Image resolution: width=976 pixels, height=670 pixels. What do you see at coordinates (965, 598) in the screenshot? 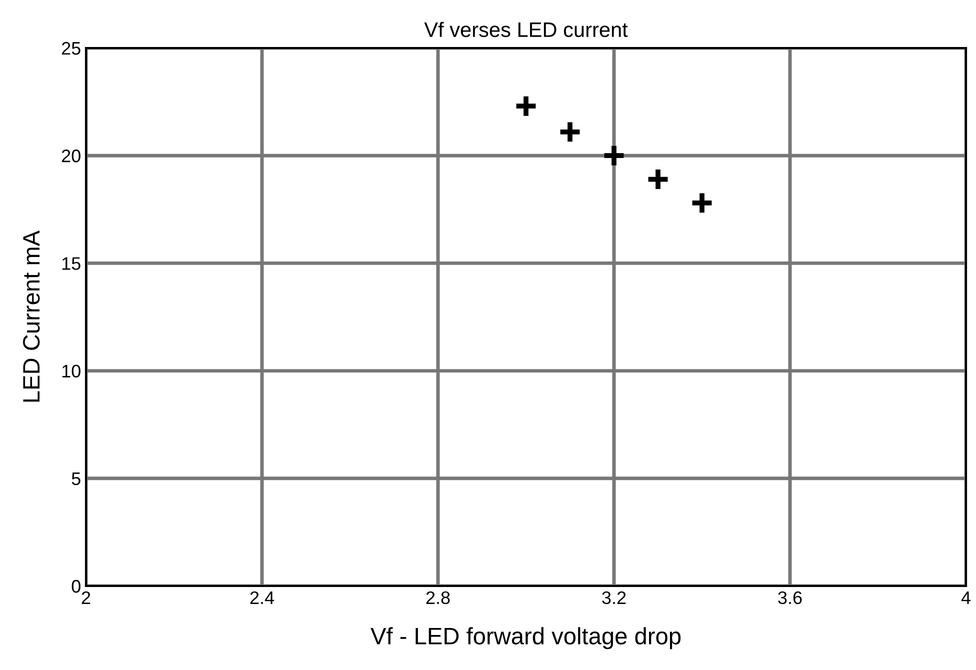
I see `x-tick-label: 4` at bounding box center [965, 598].